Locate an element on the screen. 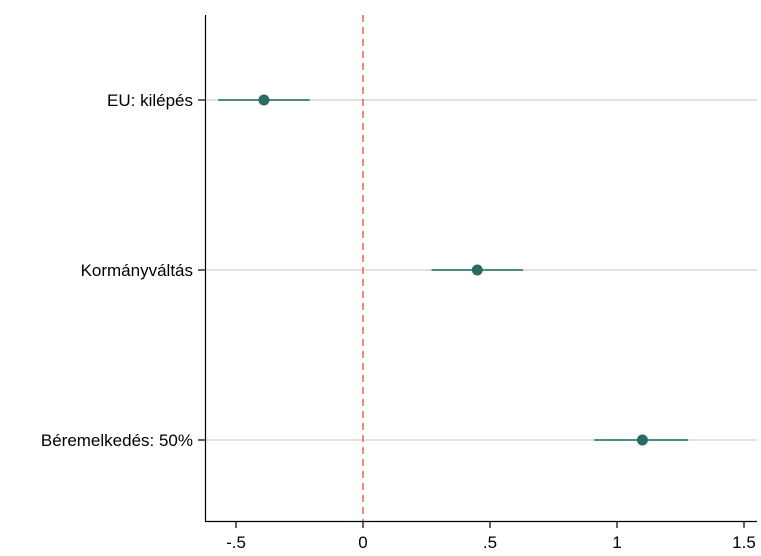 The image size is (761, 556). x-tick-label: 0 is located at coordinates (362, 542).